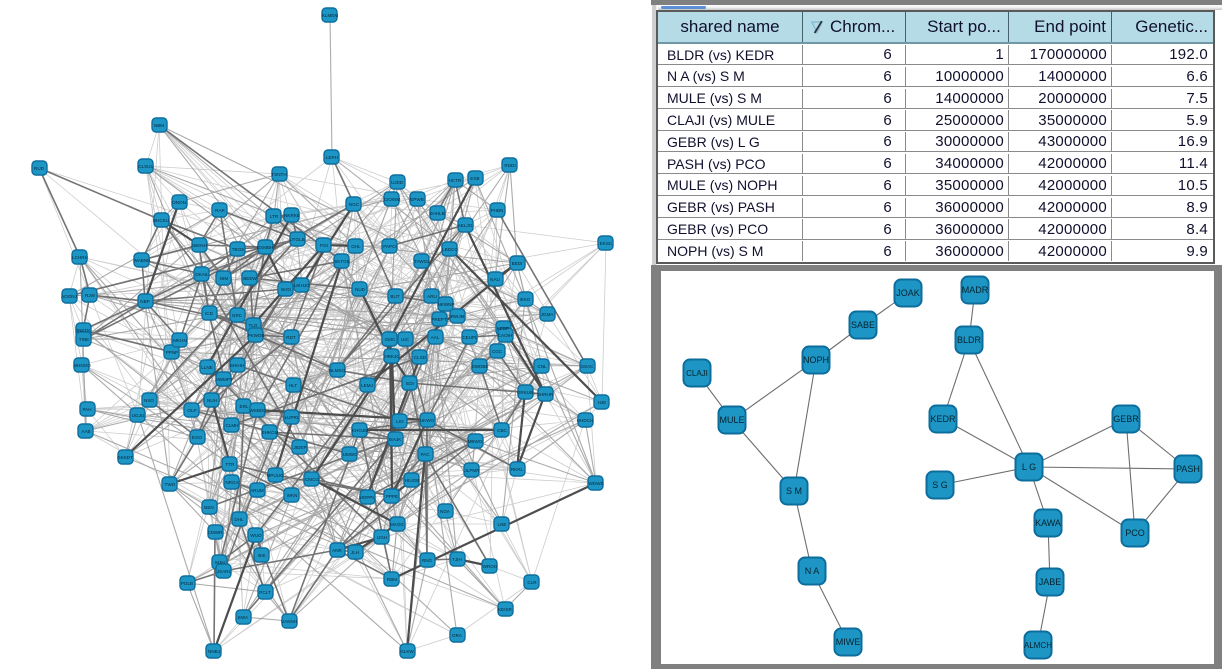 The width and height of the screenshot is (1222, 669). Describe the element at coordinates (517, 263) in the screenshot. I see `svg-text: BEDI` at that location.